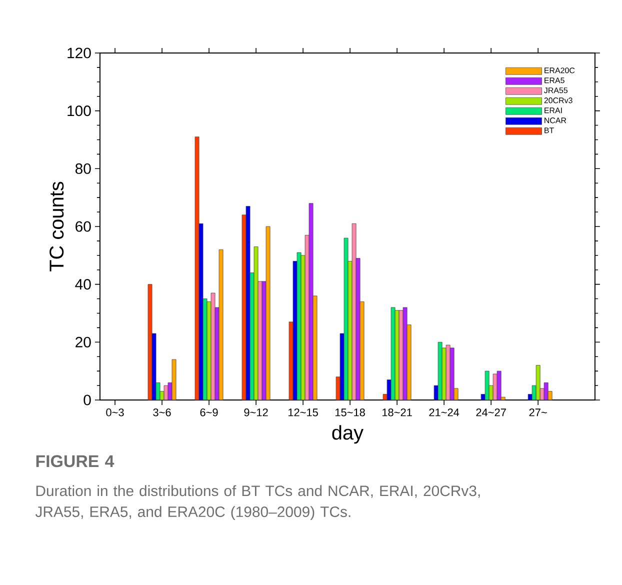 This screenshot has height=585, width=622. Describe the element at coordinates (209, 412) in the screenshot. I see `x-tick-label: 6~9` at that location.